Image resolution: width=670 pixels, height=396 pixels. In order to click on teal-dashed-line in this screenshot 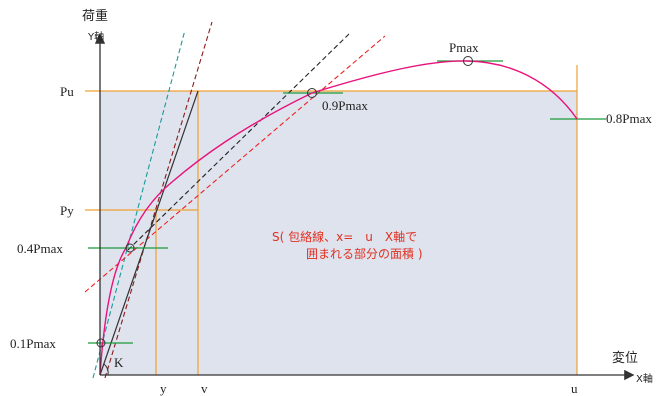, I will do `click(139, 204)`.